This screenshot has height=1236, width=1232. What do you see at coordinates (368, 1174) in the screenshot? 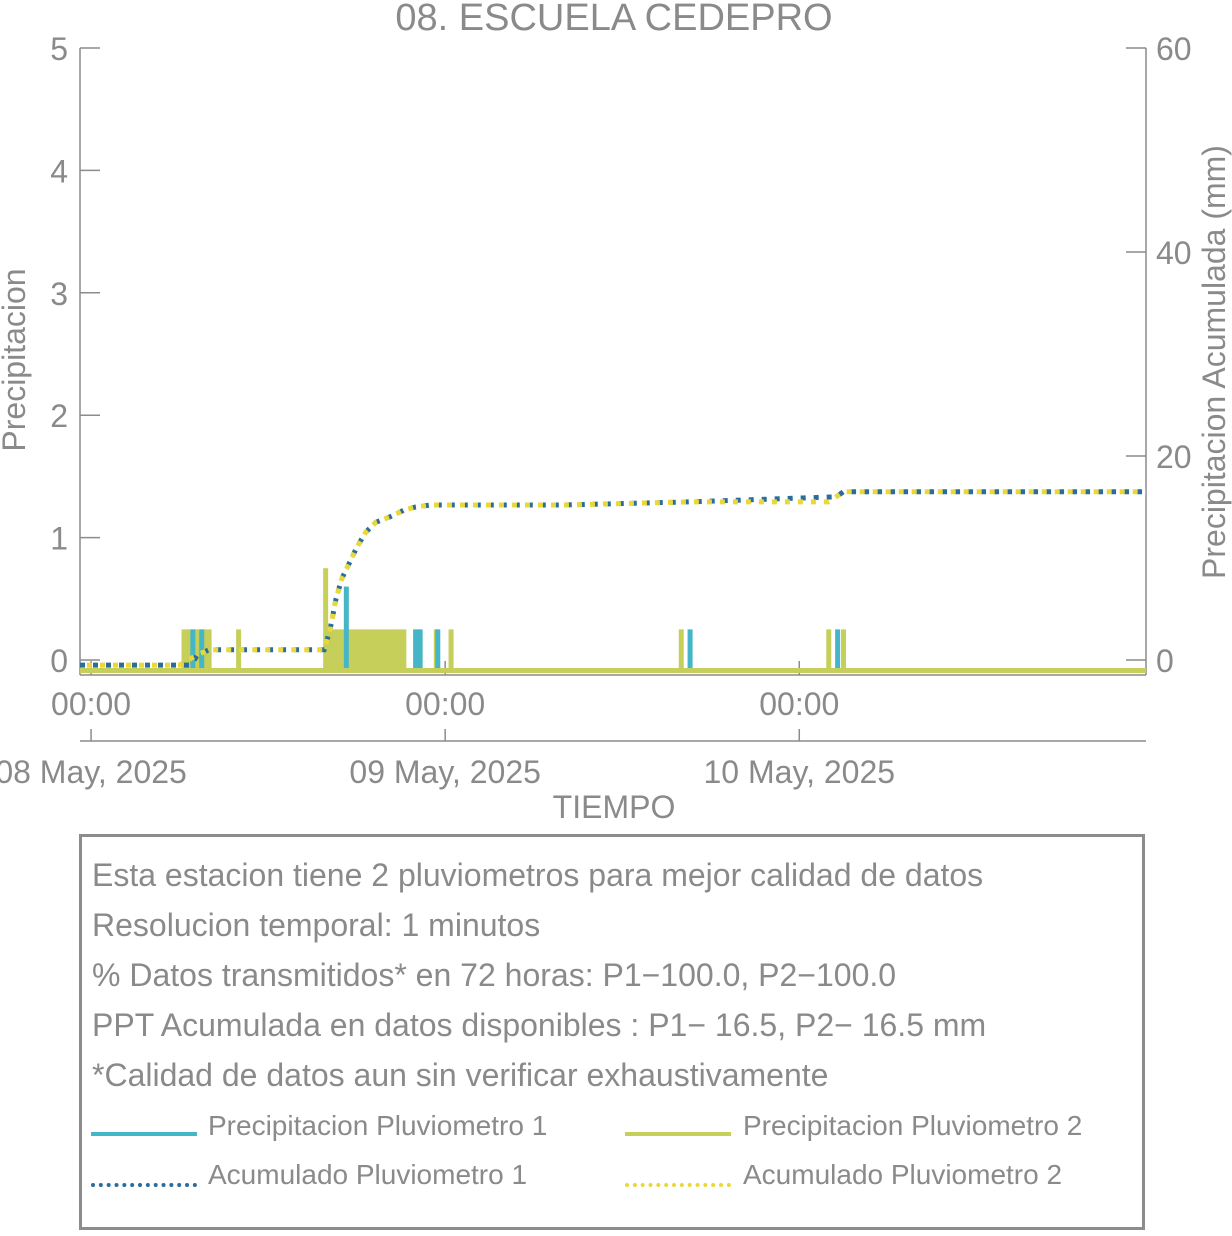
I see `legend-label-acc1: Acumulado Pluviometro 1` at bounding box center [368, 1174].